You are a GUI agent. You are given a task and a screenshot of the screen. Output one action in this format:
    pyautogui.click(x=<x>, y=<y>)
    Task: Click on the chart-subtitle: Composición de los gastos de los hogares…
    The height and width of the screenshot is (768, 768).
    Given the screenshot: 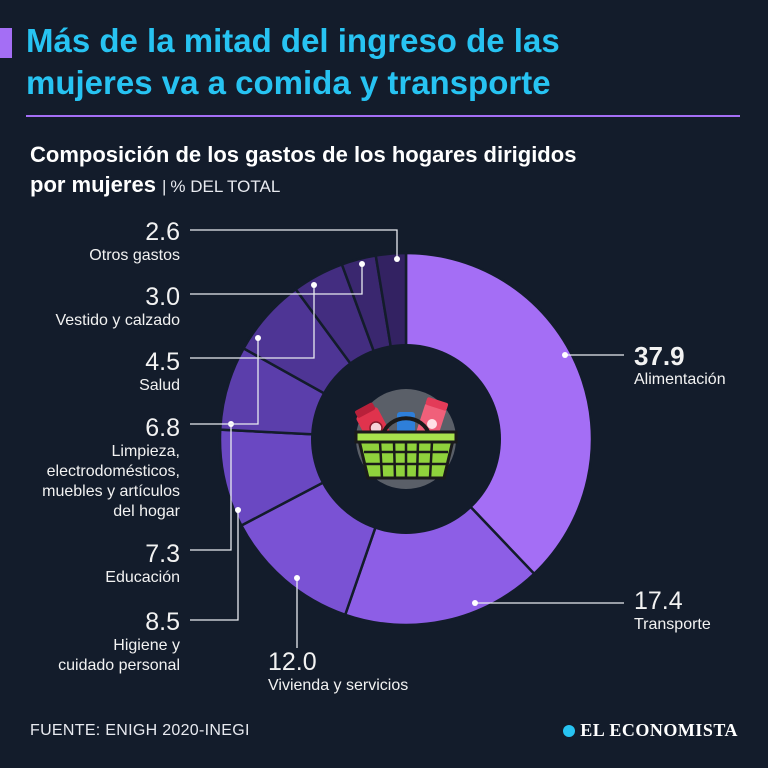 What is the action you would take?
    pyautogui.click(x=390, y=171)
    